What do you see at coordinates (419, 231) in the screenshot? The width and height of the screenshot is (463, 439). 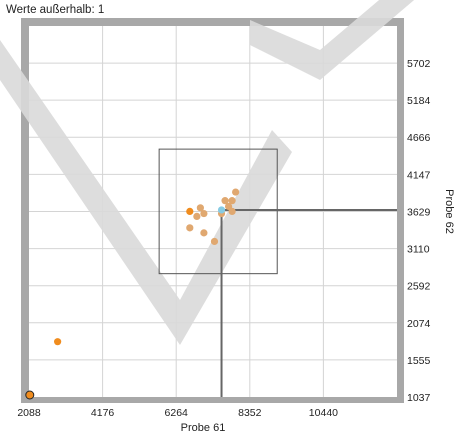 I see `y-axis-ticks: 1037 1555 2074 2592 3110 3629 4147 4666 5184 5702` at bounding box center [419, 231].